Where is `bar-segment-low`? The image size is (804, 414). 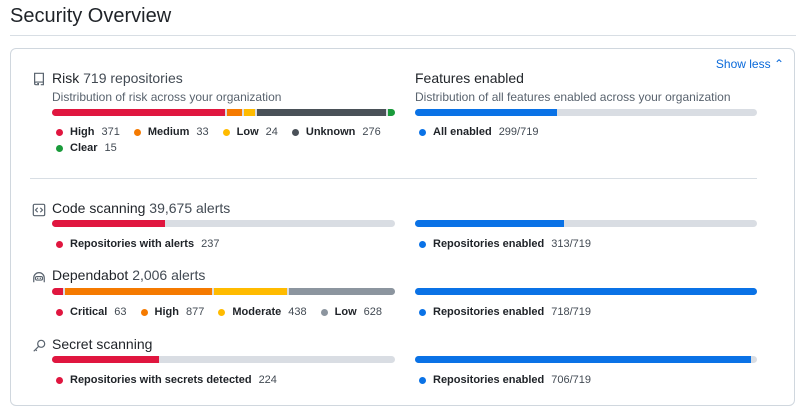 bar-segment-low is located at coordinates (250, 112).